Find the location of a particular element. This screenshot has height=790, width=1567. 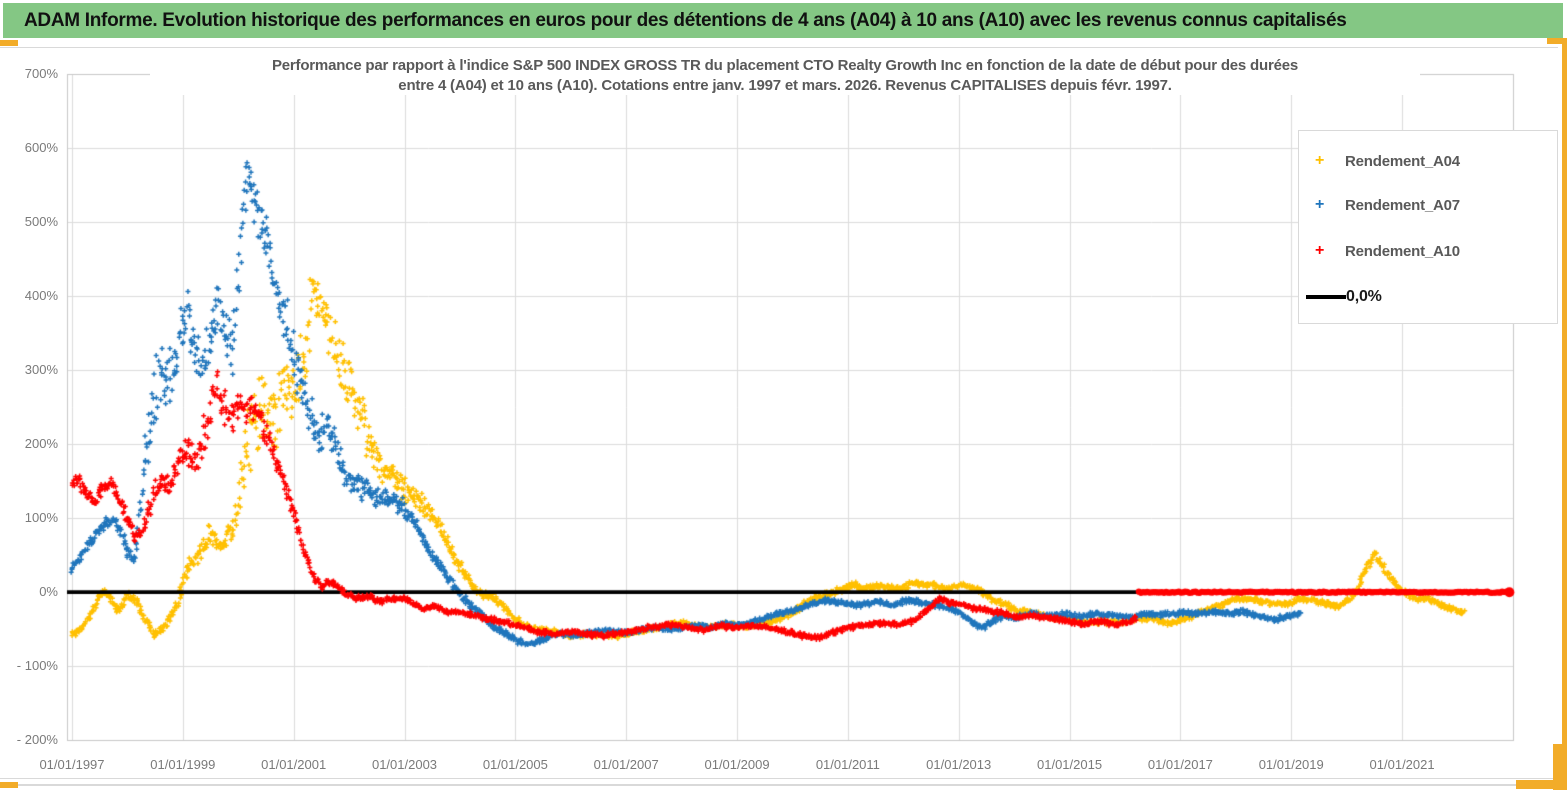

sheet-accent-dash-bottom-left is located at coordinates (9, 785).